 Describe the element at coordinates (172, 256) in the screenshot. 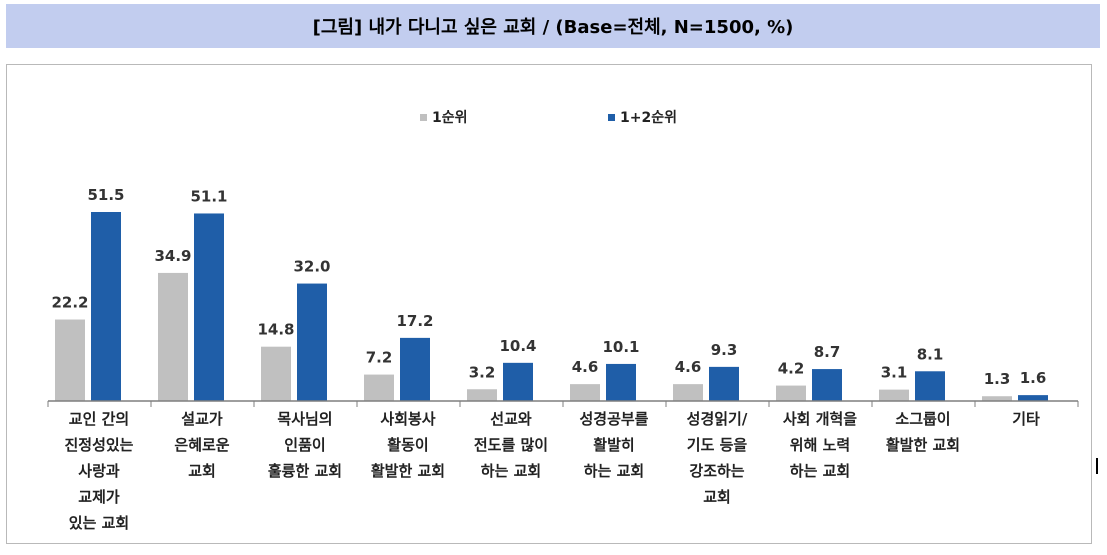

I see `data-label-rank1-1: 34.9` at that location.